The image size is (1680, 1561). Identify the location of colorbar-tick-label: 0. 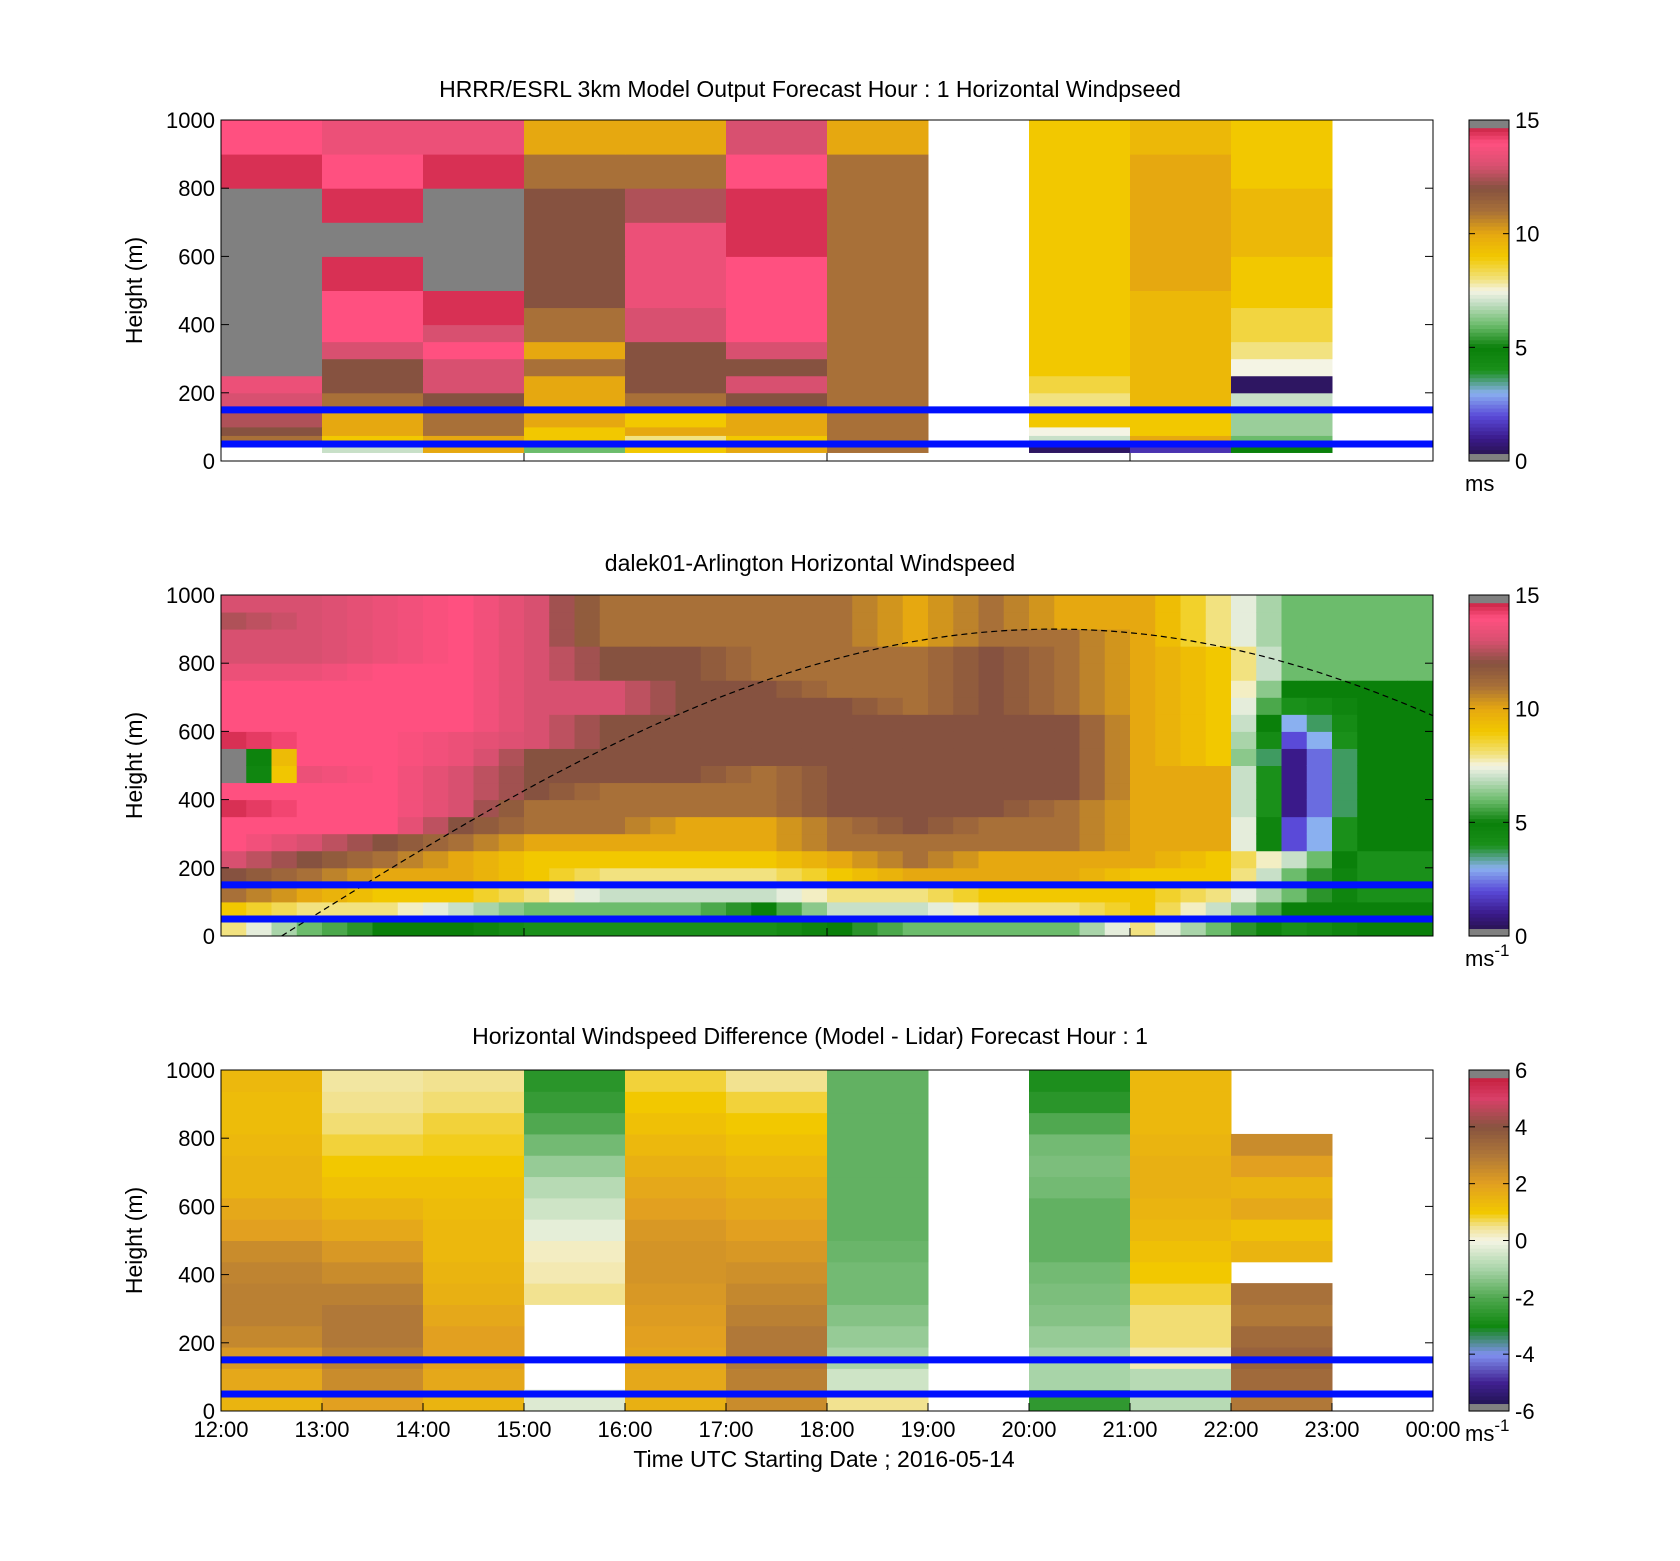
(1521, 461).